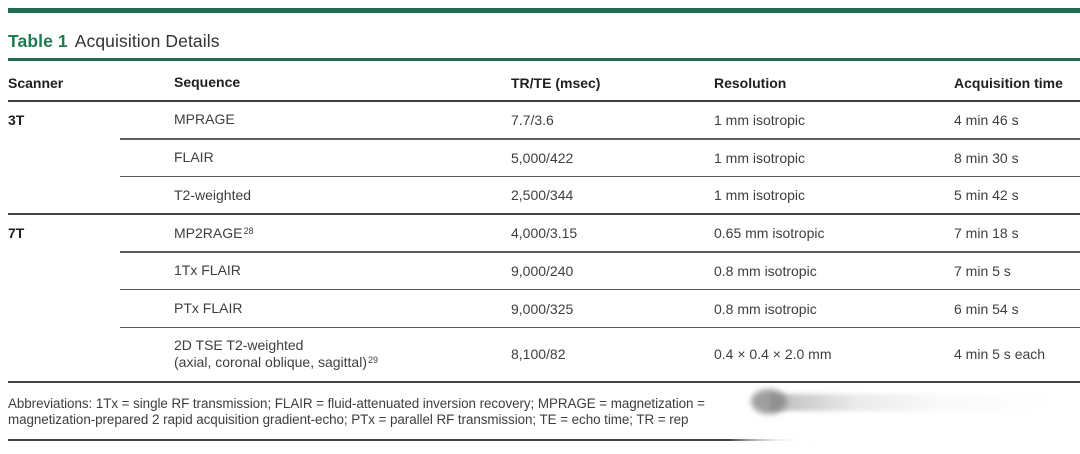  What do you see at coordinates (342, 120) in the screenshot?
I see `cell-sequence: MPRAGE` at bounding box center [342, 120].